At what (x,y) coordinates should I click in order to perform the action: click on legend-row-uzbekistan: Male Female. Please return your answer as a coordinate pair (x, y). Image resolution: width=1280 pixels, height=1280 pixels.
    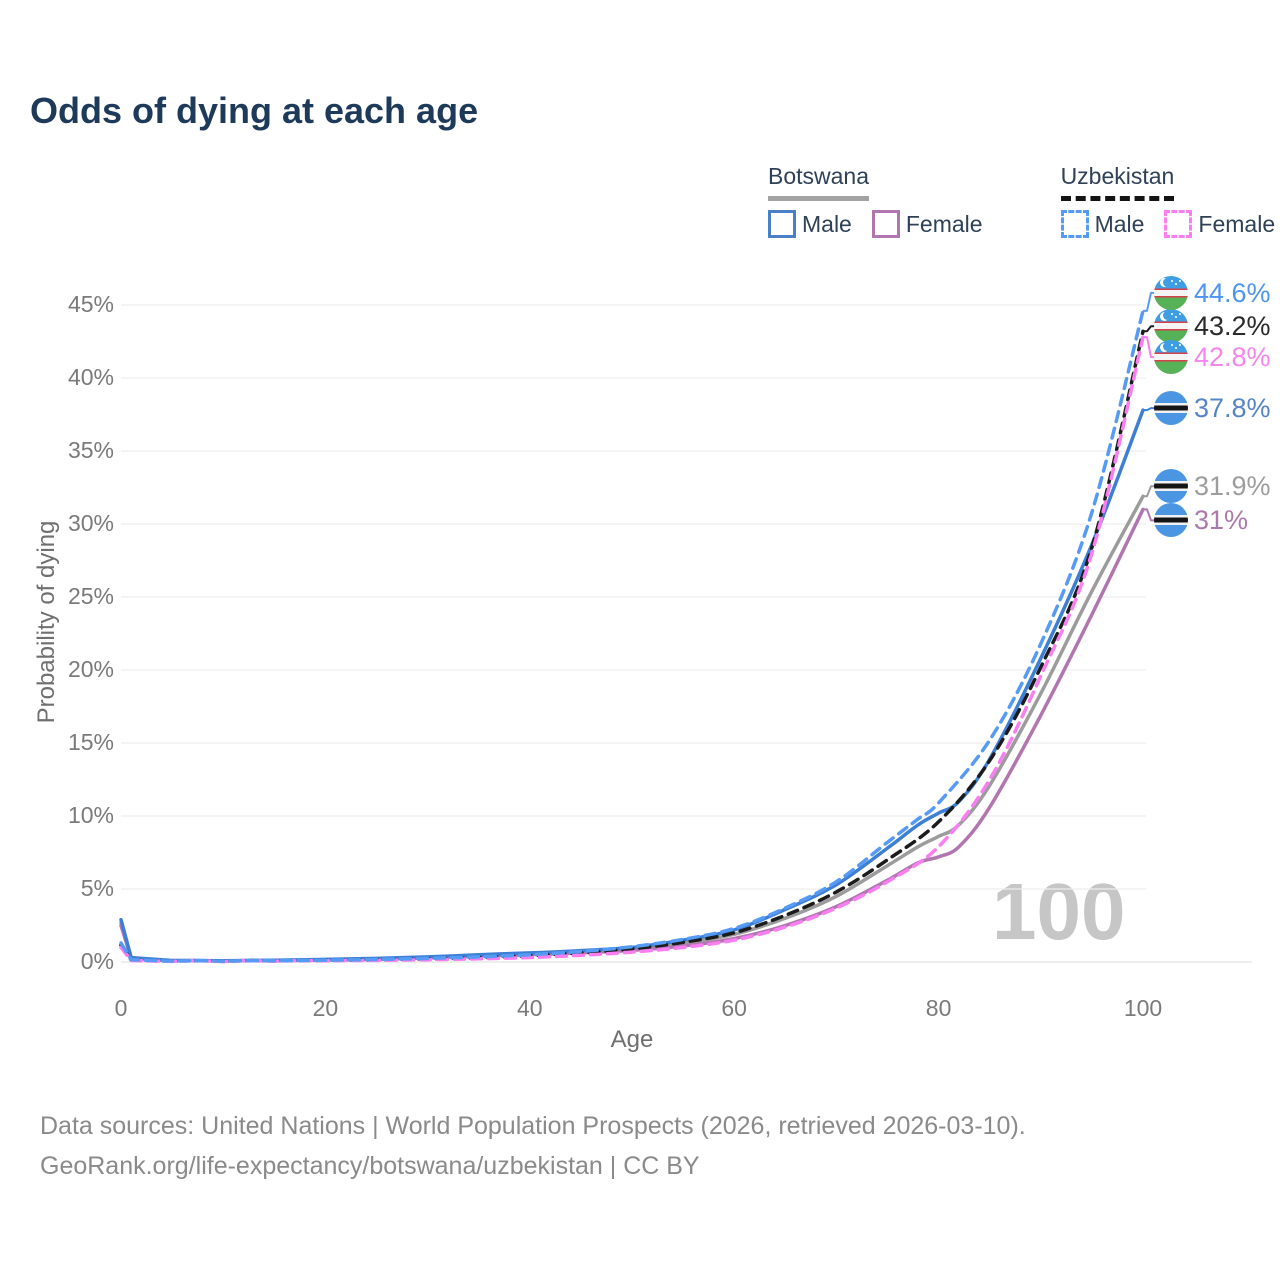
    Looking at the image, I should click on (1167, 224).